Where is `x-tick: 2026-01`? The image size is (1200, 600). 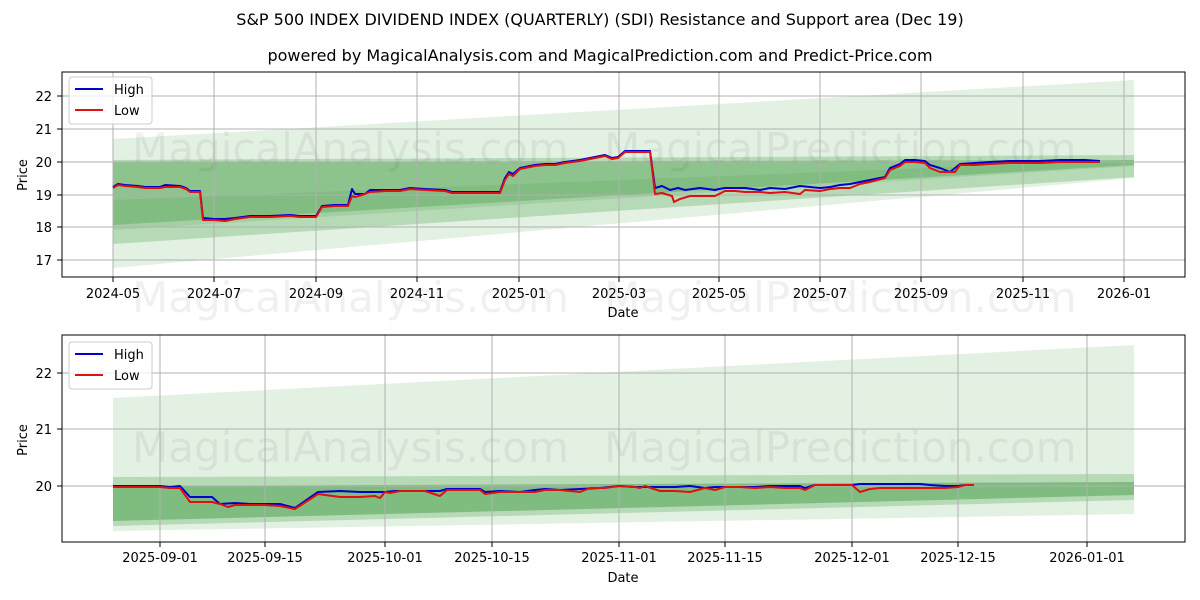 x-tick: 2026-01 is located at coordinates (1124, 294).